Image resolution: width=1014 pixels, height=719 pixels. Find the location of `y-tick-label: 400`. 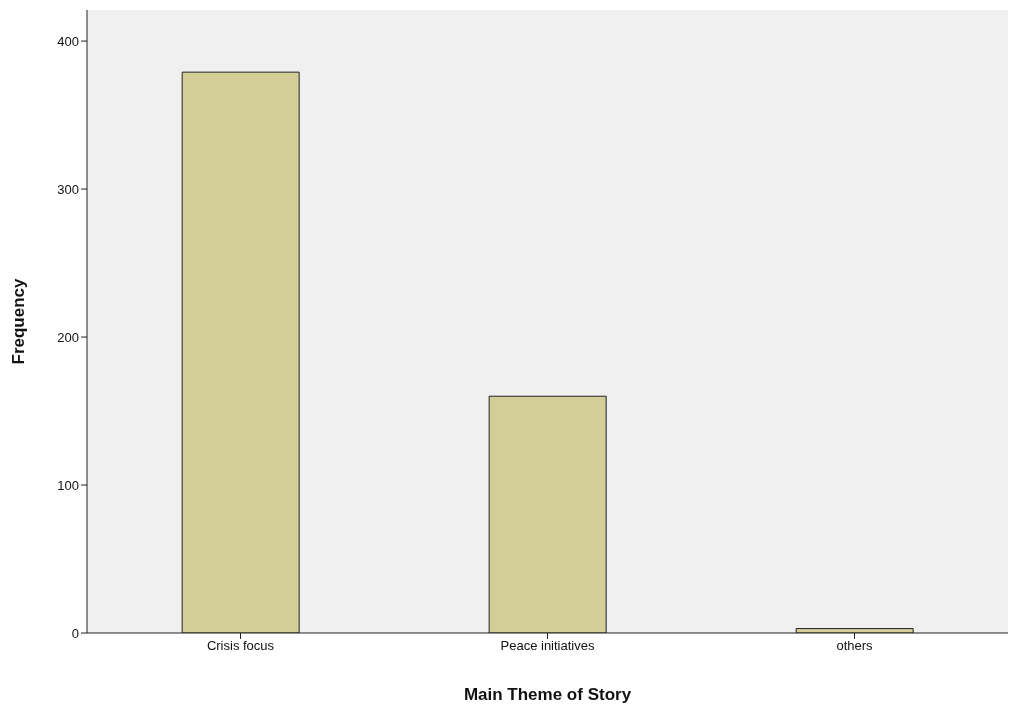

y-tick-label: 400 is located at coordinates (68, 41).